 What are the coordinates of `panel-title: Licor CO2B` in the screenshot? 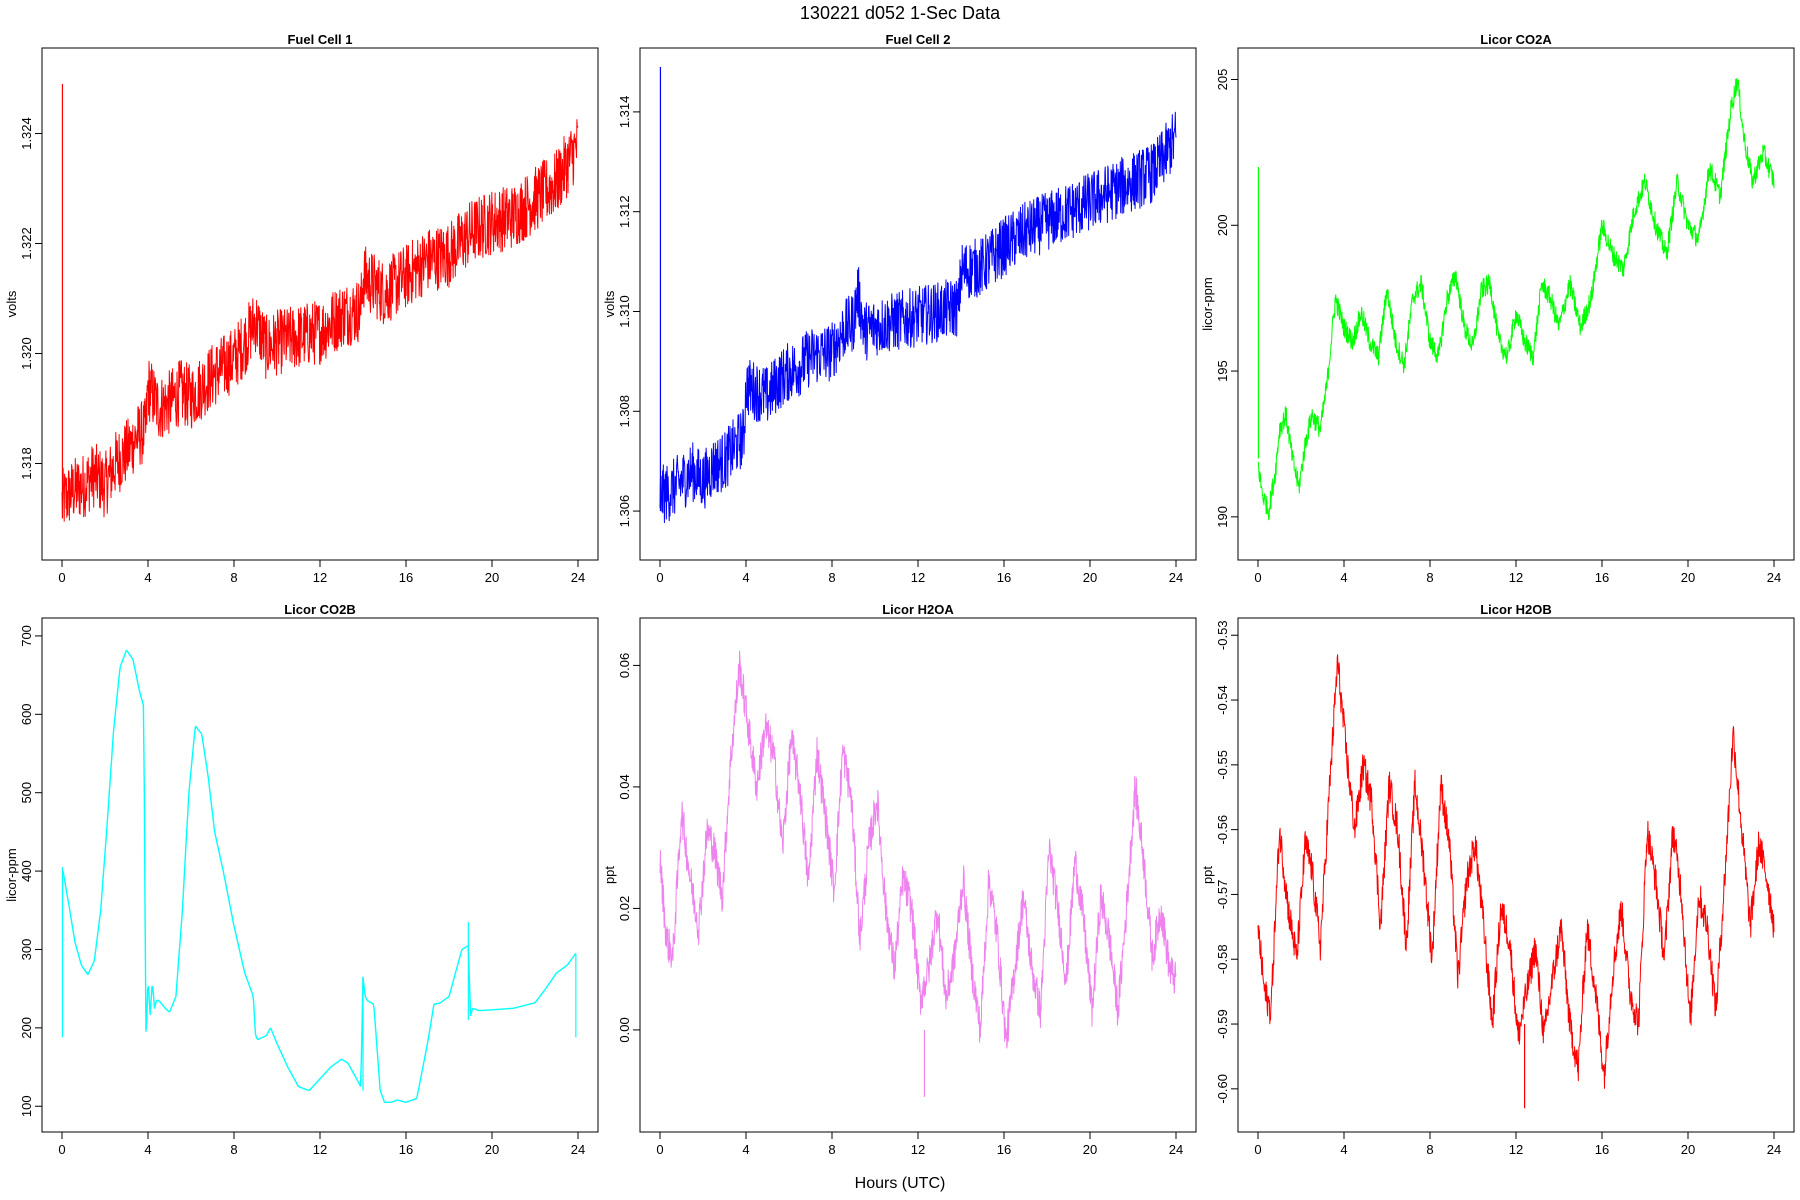 It's located at (320, 609).